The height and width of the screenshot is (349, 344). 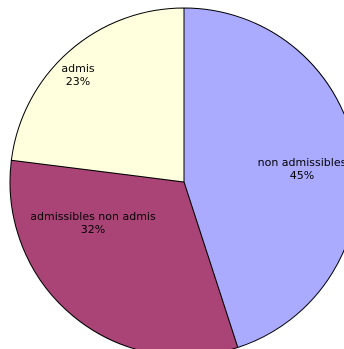 I want to click on slice-percent-1: 32%, so click(x=93, y=229).